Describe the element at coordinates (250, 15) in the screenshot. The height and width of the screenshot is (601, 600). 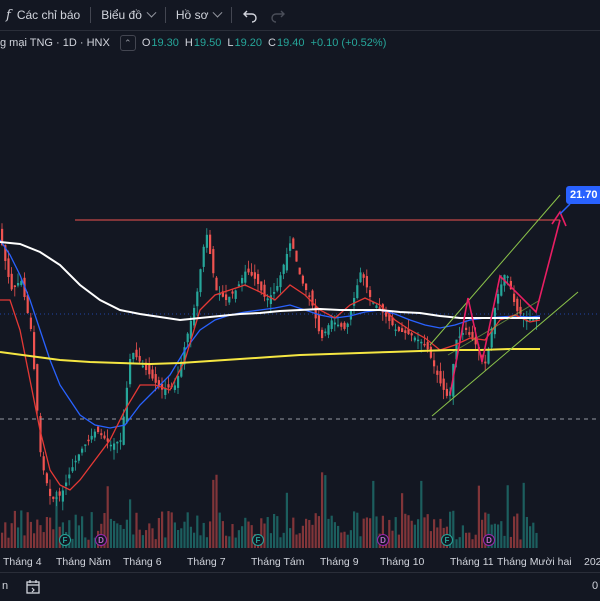
I see `undo-button` at that location.